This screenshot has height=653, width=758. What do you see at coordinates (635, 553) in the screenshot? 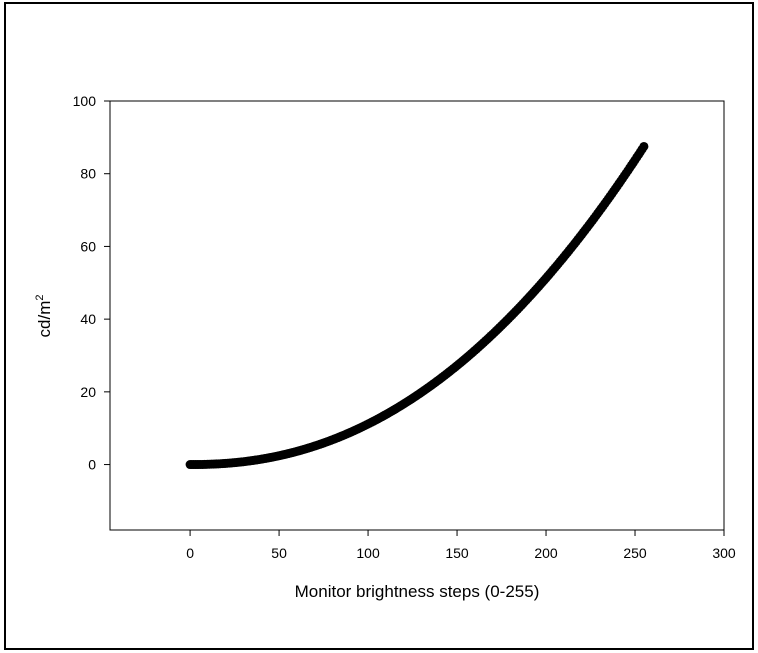
I see `x-tick-label: 250` at bounding box center [635, 553].